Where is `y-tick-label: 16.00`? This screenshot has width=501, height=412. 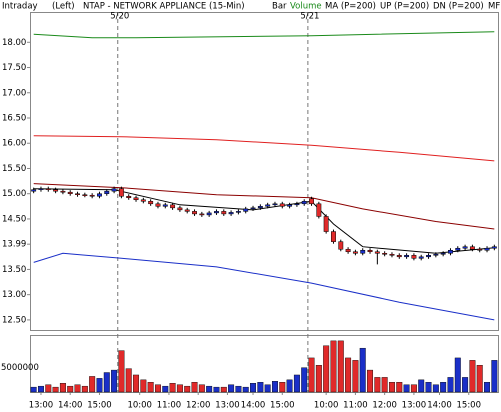
y-tick-label: 16.00 is located at coordinates (14, 144).